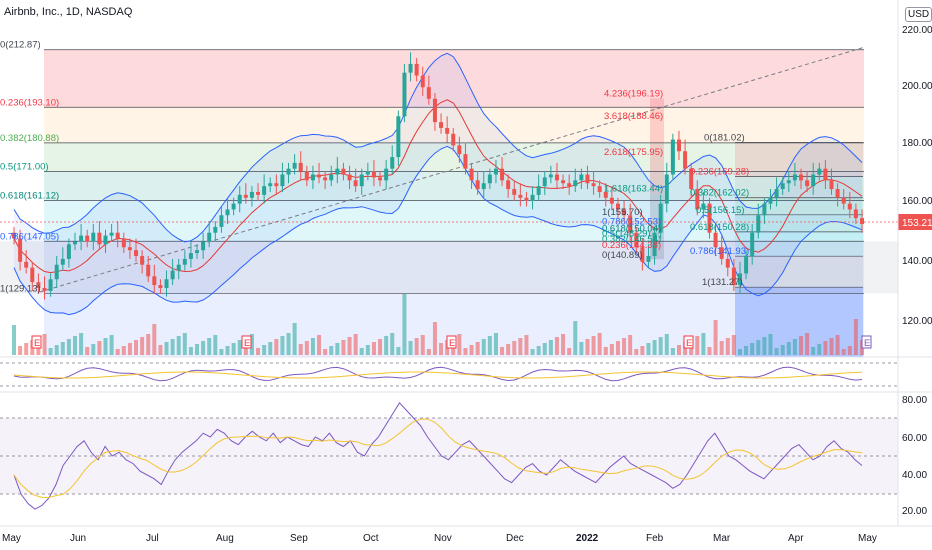 This screenshot has width=932, height=550. What do you see at coordinates (914, 438) in the screenshot?
I see `rsi-tick: 60.00` at bounding box center [914, 438].